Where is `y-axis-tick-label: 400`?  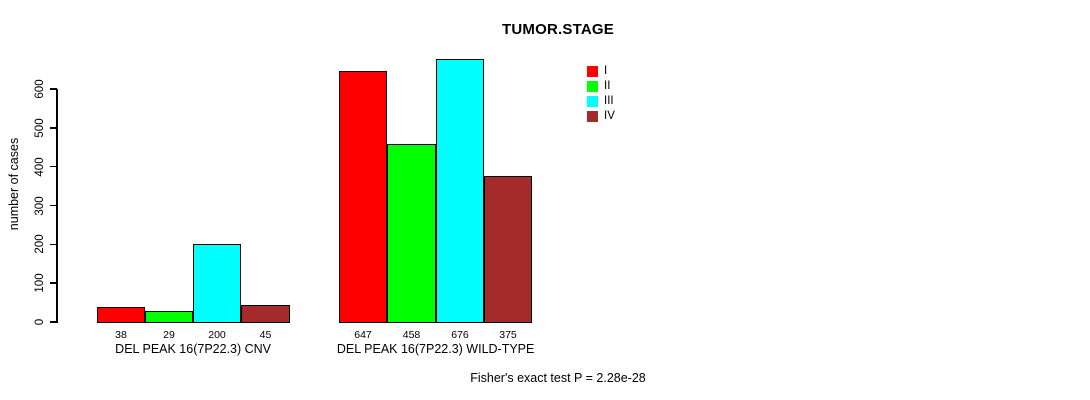 y-axis-tick-label: 400 is located at coordinates (40, 167).